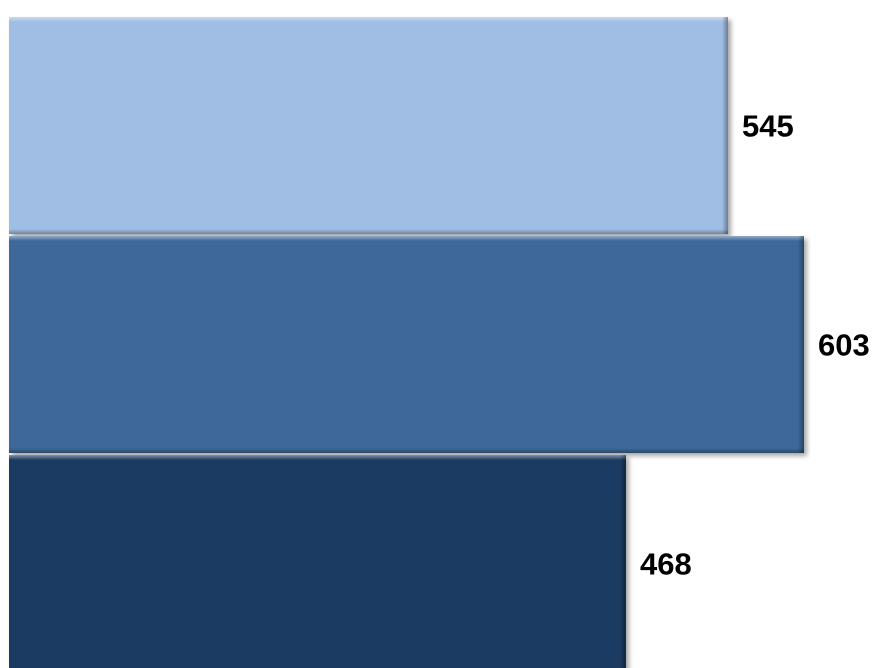 The image size is (879, 668). I want to click on bar-value-label: 603, so click(844, 345).